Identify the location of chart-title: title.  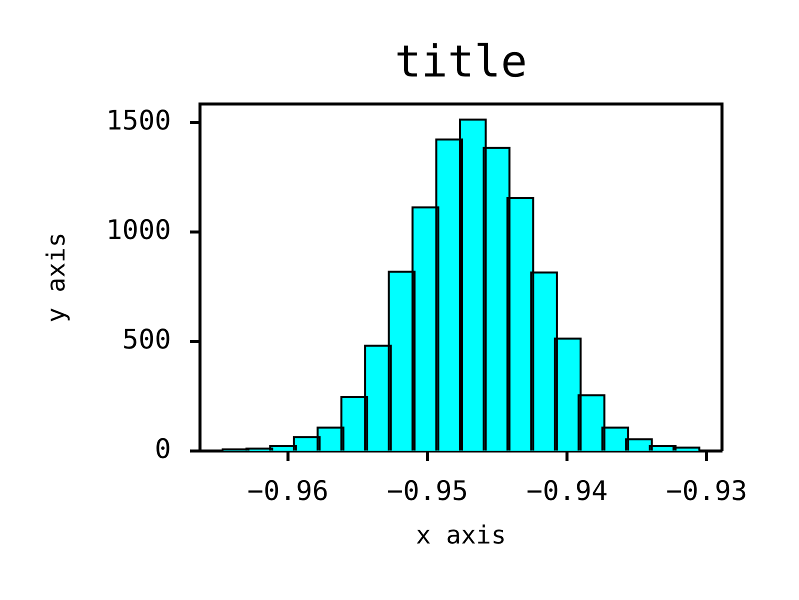
(461, 62).